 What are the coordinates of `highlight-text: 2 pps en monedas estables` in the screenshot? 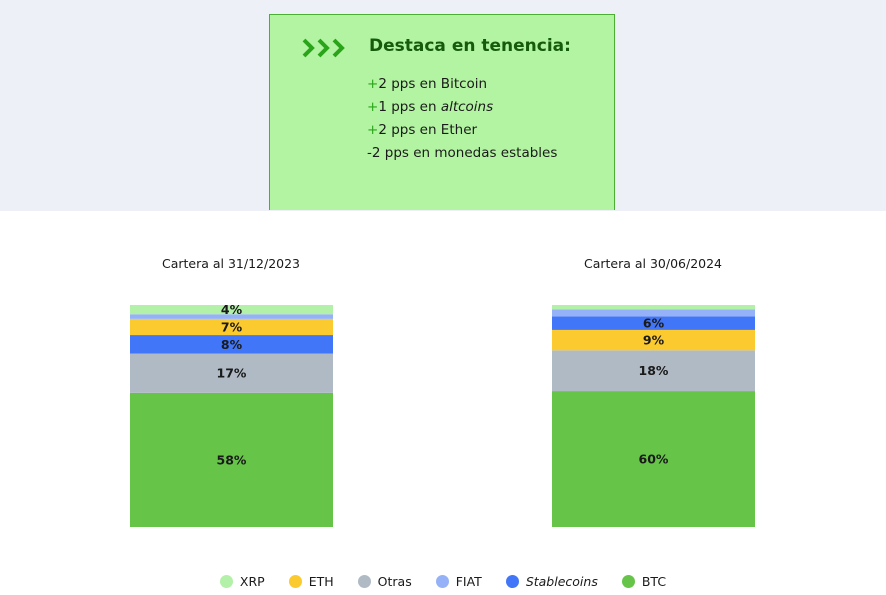 It's located at (464, 153).